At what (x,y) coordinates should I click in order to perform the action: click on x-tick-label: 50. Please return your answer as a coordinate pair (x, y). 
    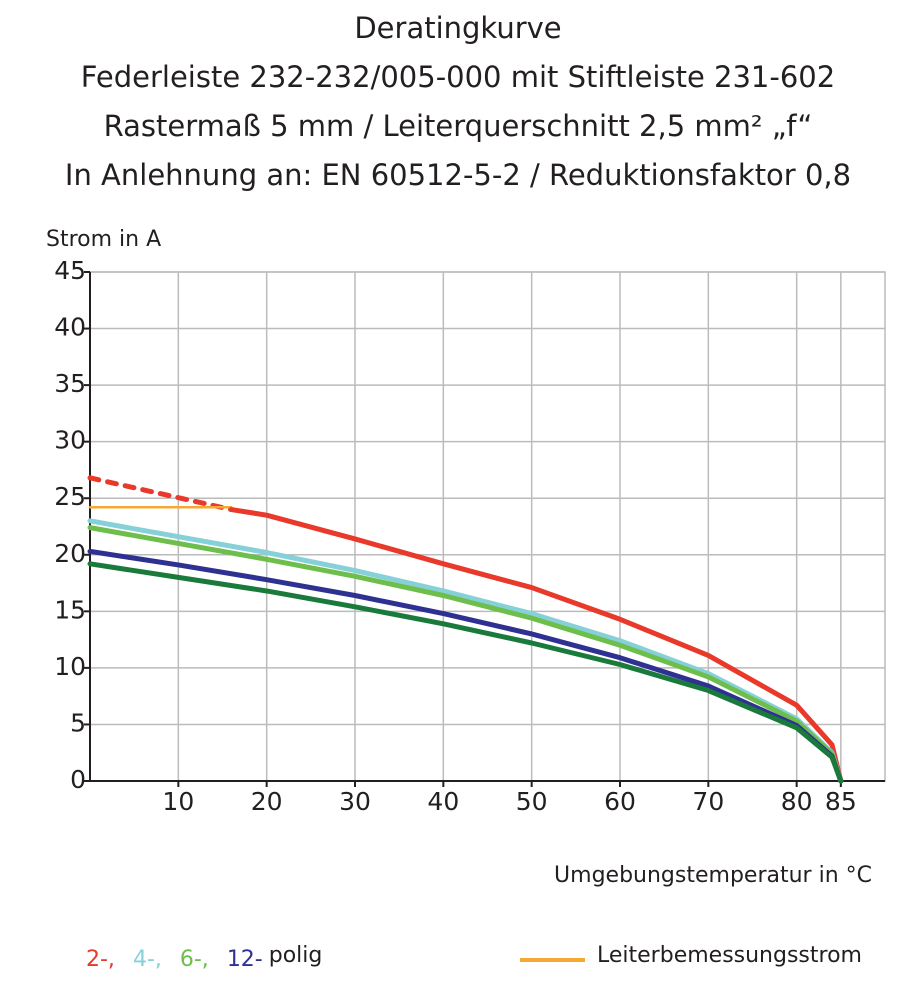
    Looking at the image, I should click on (532, 801).